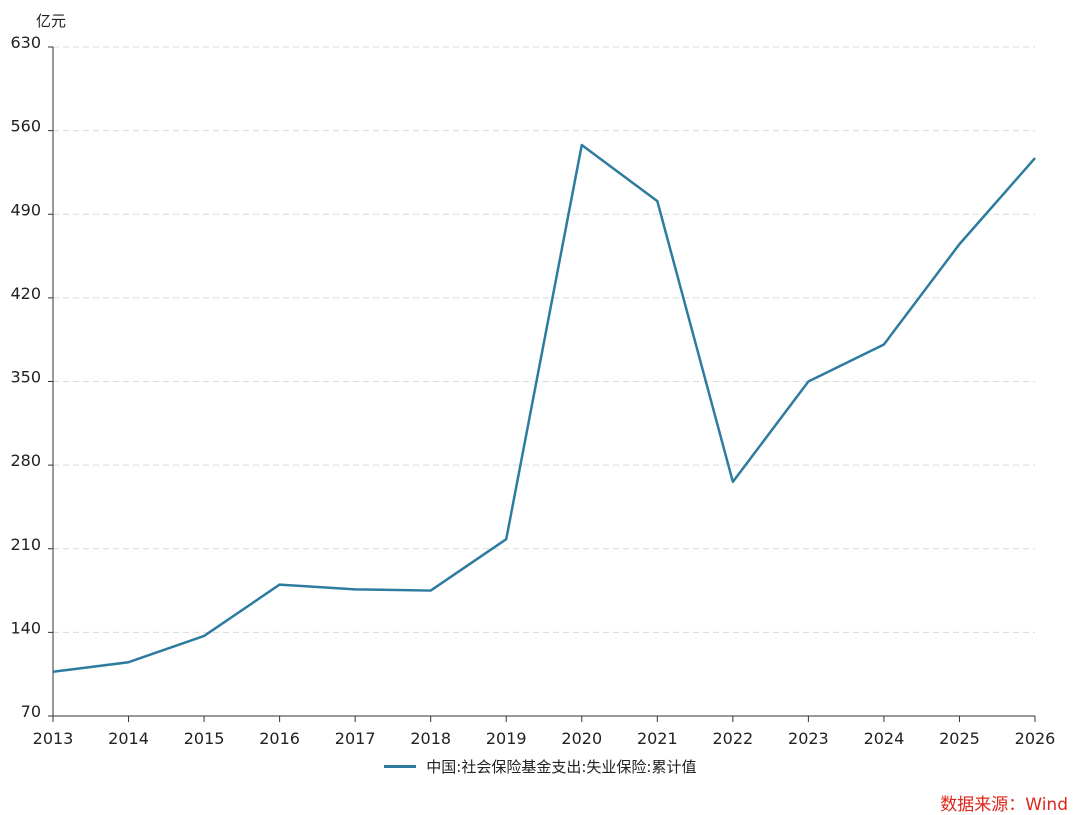  Describe the element at coordinates (279, 738) in the screenshot. I see `x-tick-label: 2016` at that location.